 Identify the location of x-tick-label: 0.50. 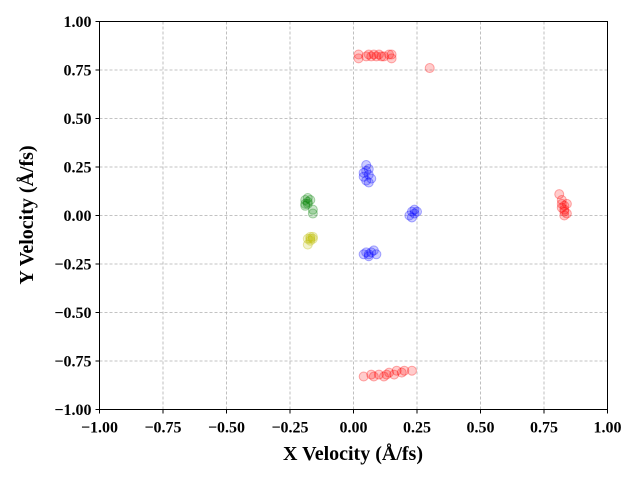
(481, 428).